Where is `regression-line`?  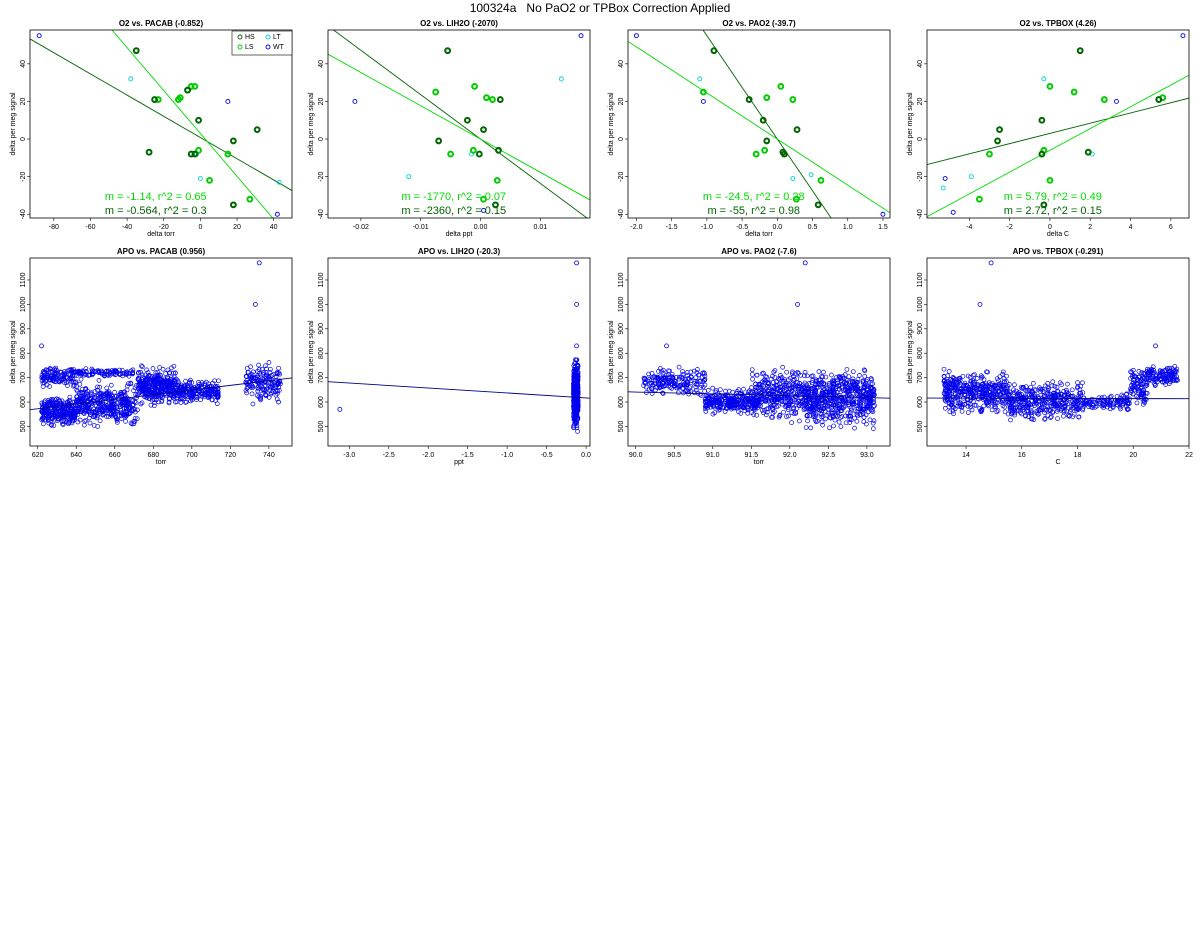
regression-line is located at coordinates (759, 395).